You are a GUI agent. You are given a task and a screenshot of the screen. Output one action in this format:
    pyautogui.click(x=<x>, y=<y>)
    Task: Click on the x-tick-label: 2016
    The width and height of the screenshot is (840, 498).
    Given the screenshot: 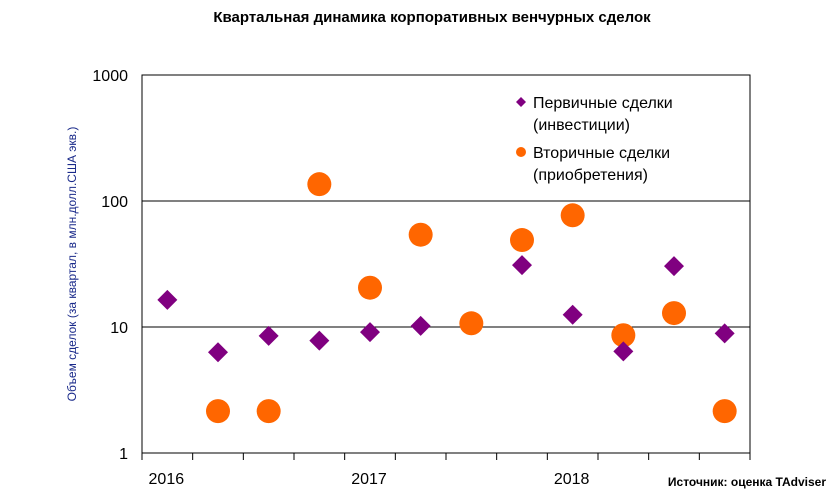 What is the action you would take?
    pyautogui.click(x=167, y=479)
    